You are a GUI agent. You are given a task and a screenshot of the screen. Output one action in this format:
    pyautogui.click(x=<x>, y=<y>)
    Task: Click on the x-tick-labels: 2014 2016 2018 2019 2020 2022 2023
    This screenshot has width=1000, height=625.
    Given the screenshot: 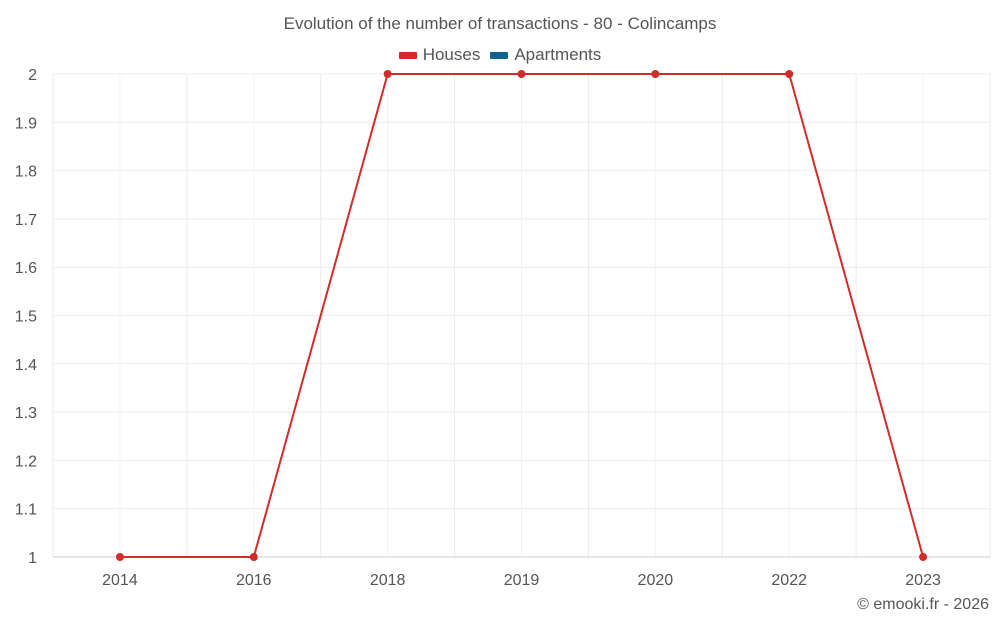 What is the action you would take?
    pyautogui.click(x=521, y=580)
    